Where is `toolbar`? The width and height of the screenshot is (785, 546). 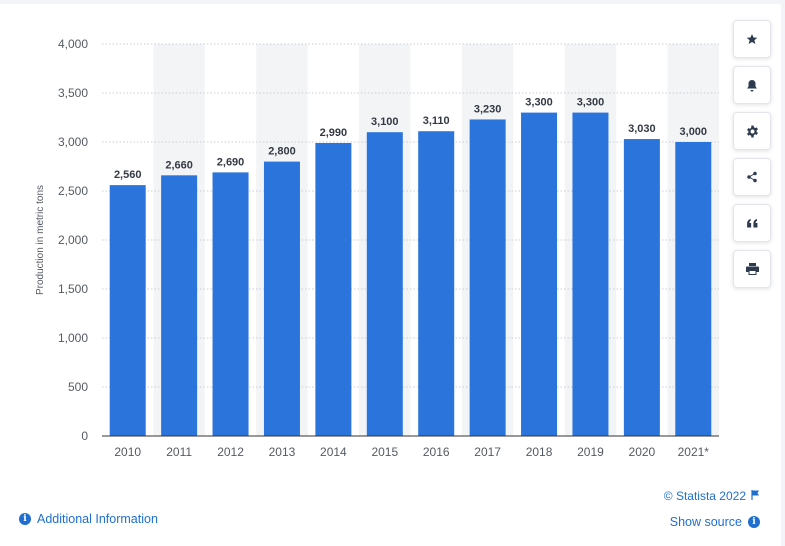 toolbar is located at coordinates (752, 158).